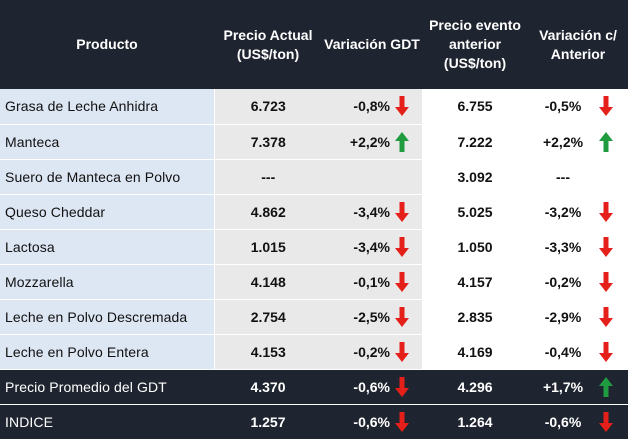 This screenshot has height=440, width=628. I want to click on gdt-change: +2,2%, so click(358, 141).